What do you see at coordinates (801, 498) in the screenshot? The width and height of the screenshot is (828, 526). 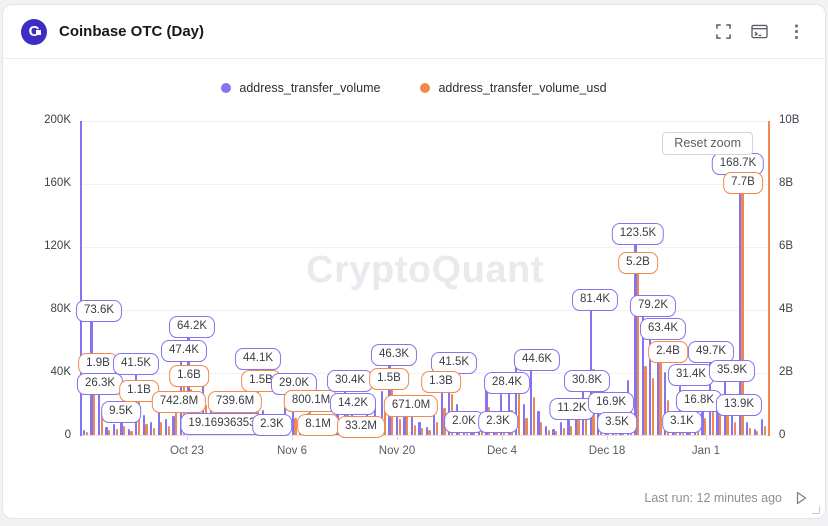 I see `run-query-button` at bounding box center [801, 498].